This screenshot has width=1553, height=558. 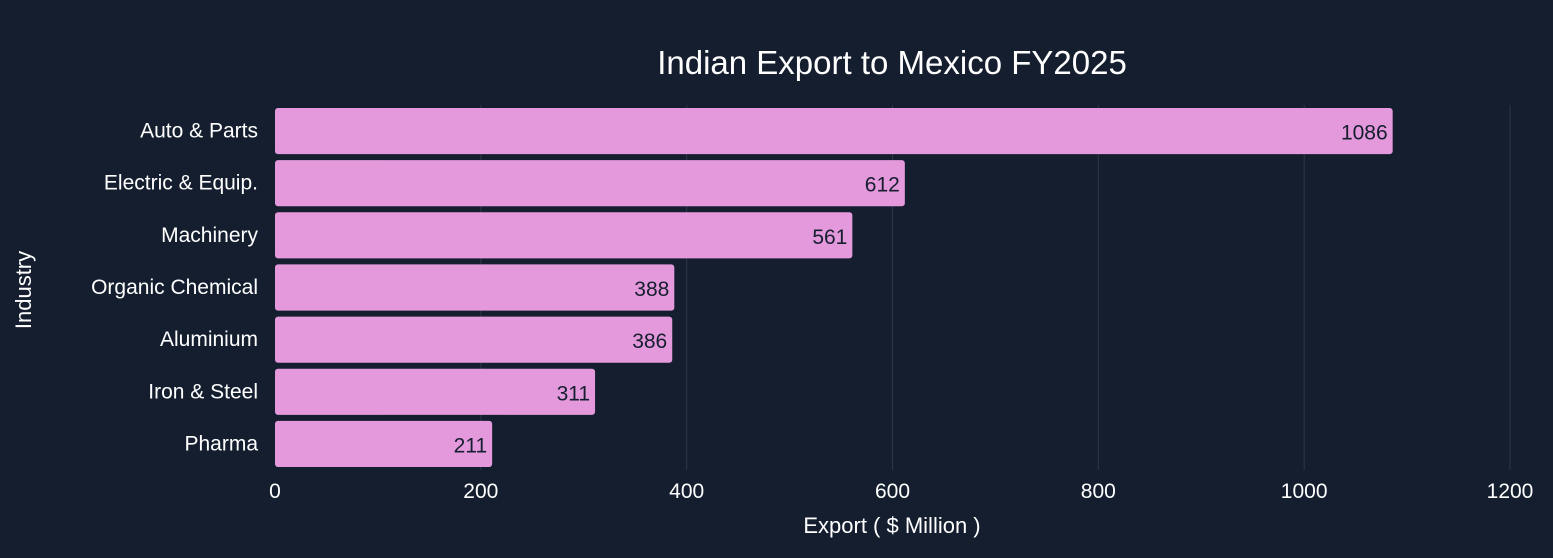 I want to click on x-tick-label: 1000, so click(x=1304, y=491).